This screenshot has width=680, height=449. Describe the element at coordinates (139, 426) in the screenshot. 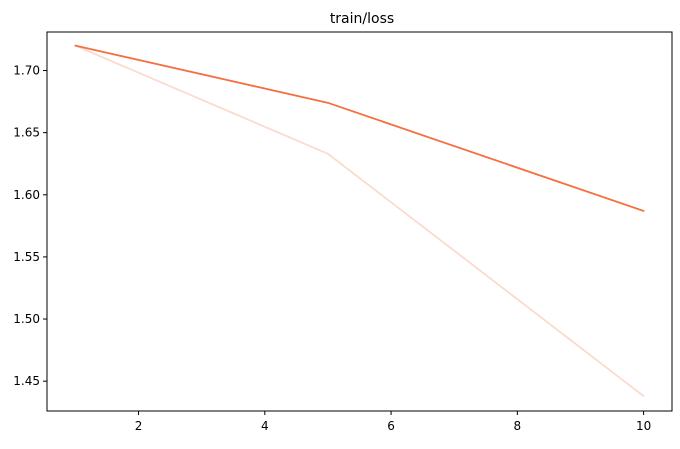

I see `x-tick-label: 2` at that location.